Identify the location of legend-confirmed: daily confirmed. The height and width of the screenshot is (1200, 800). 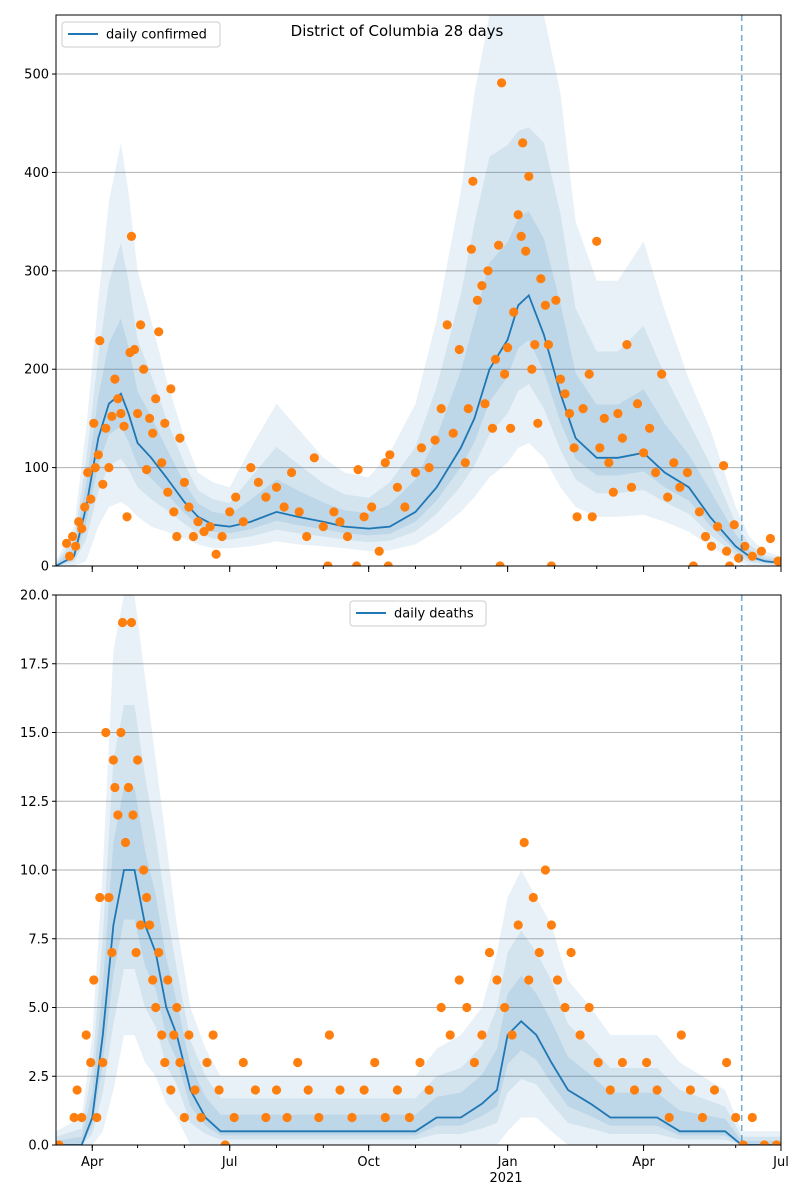
(141, 34).